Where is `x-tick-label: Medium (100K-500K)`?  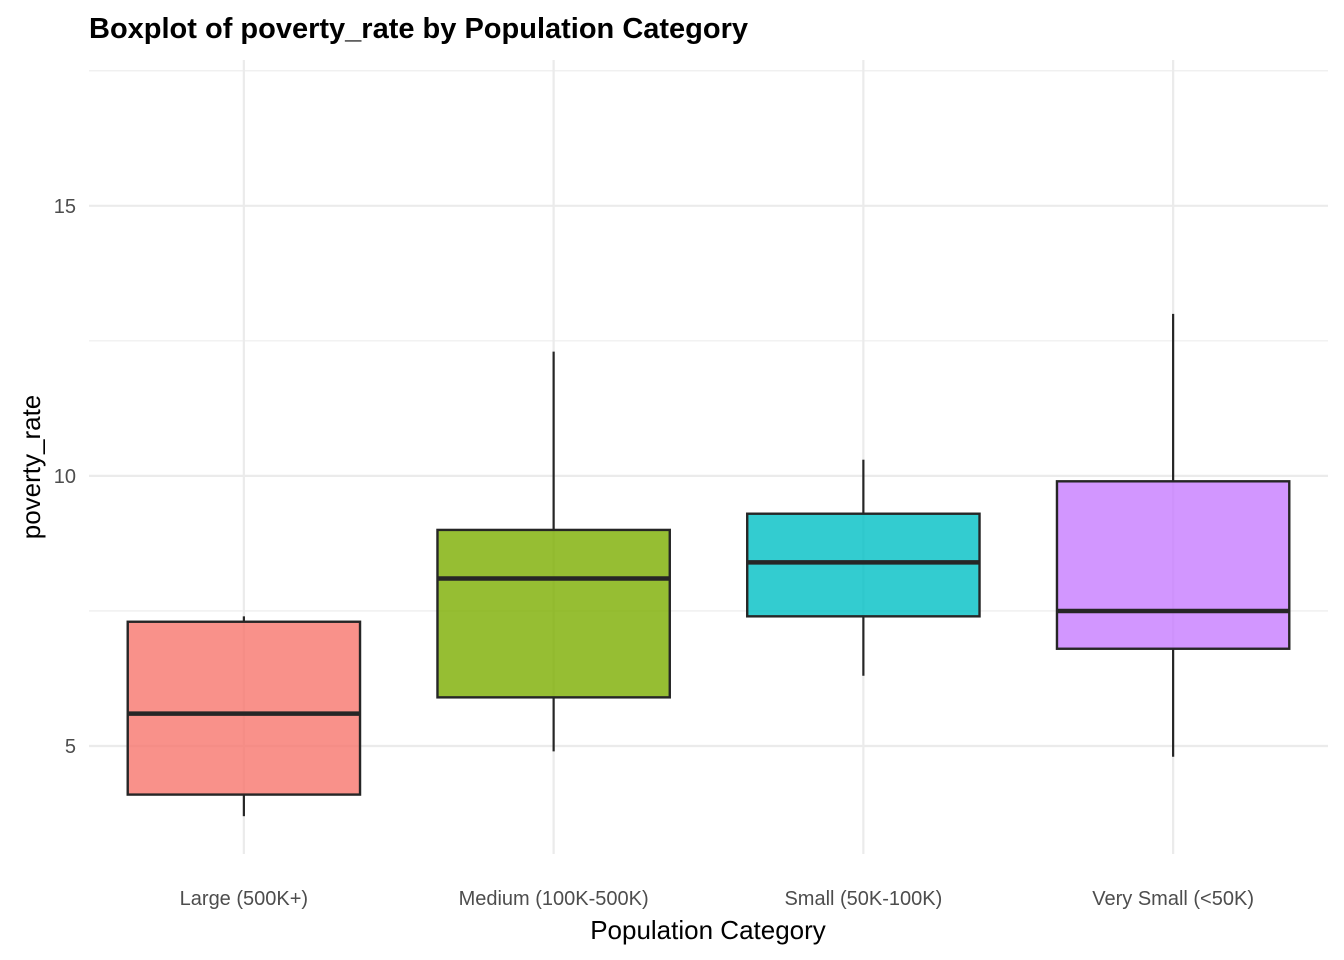 x-tick-label: Medium (100K-500K) is located at coordinates (554, 899).